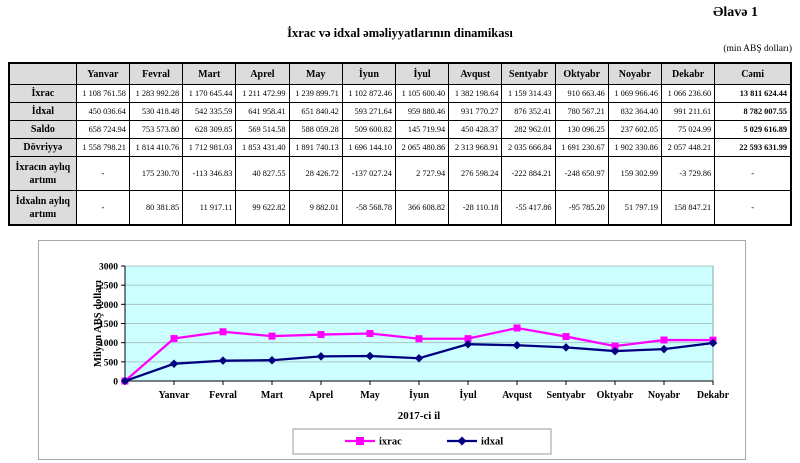 This screenshot has height=463, width=800. Describe the element at coordinates (422, 147) in the screenshot. I see `value-cell: 2 065 480.86` at that location.